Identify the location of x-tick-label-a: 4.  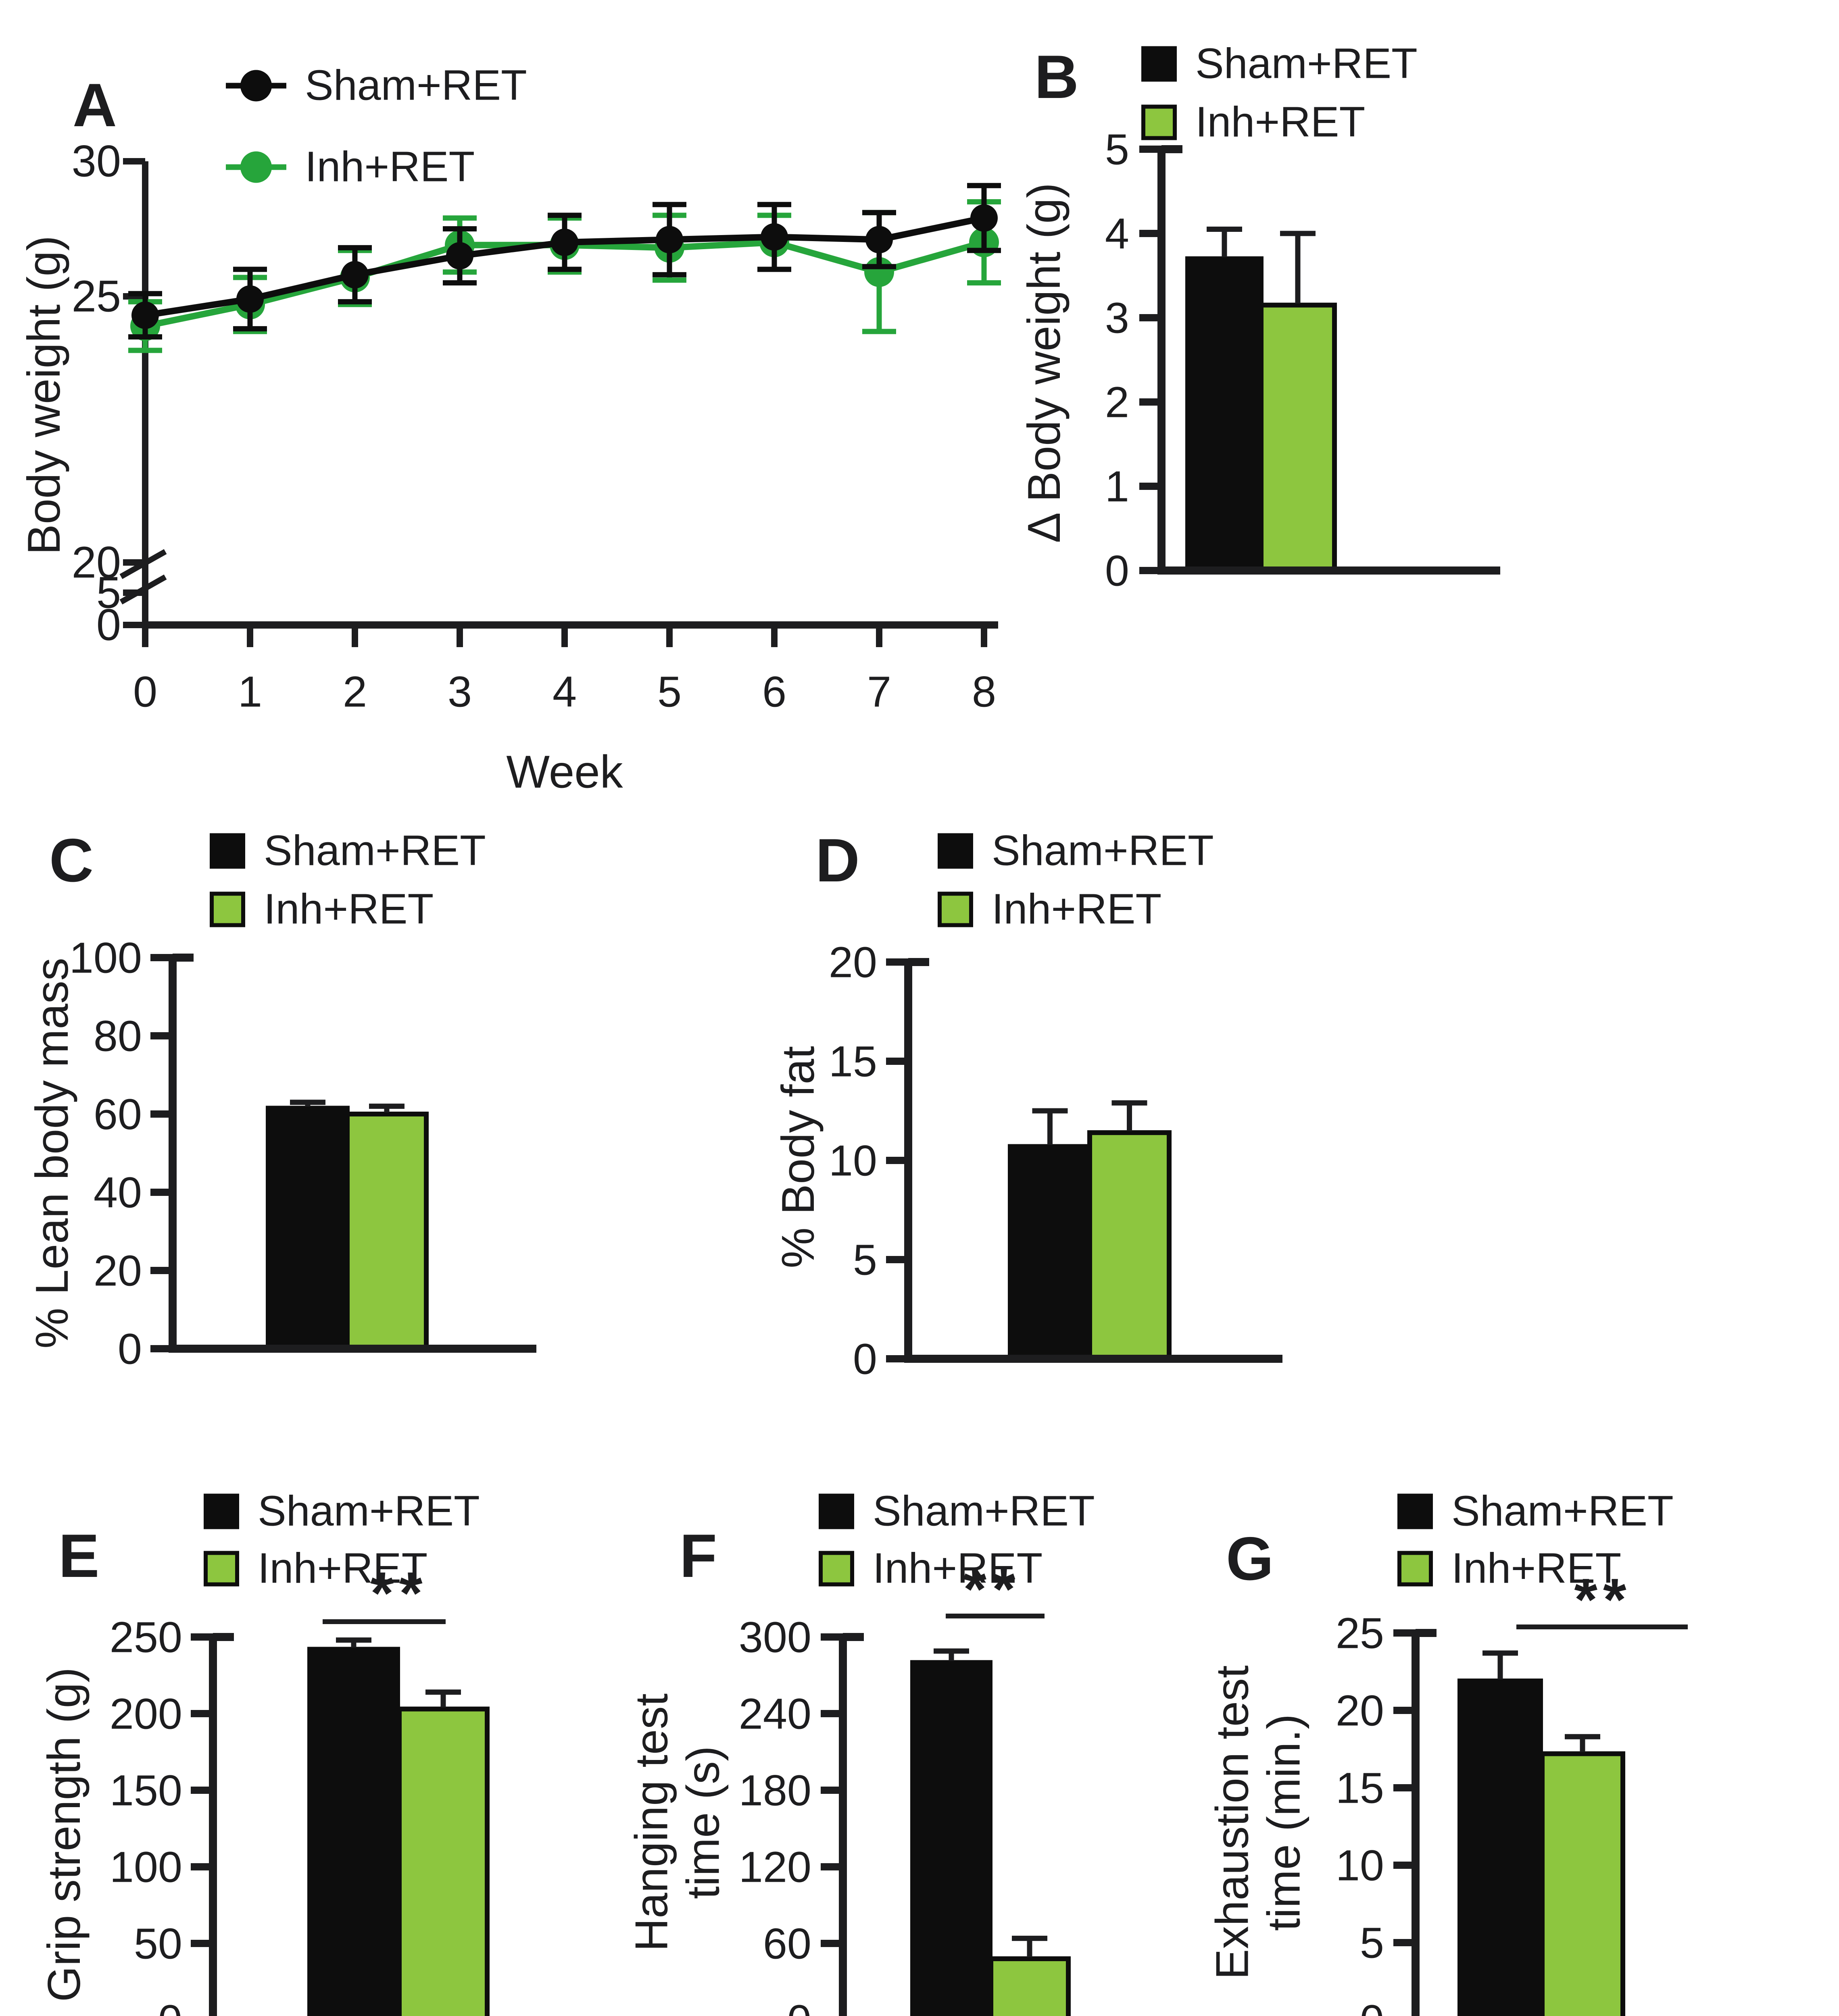
(565, 691).